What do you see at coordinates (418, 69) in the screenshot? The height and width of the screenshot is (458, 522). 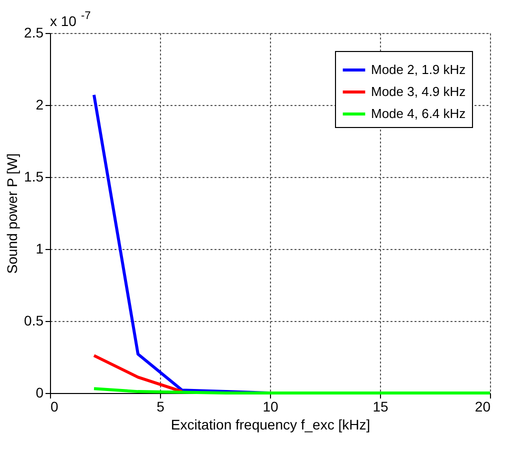 I see `legend-label: Mode 2, 1.9 kHz` at bounding box center [418, 69].